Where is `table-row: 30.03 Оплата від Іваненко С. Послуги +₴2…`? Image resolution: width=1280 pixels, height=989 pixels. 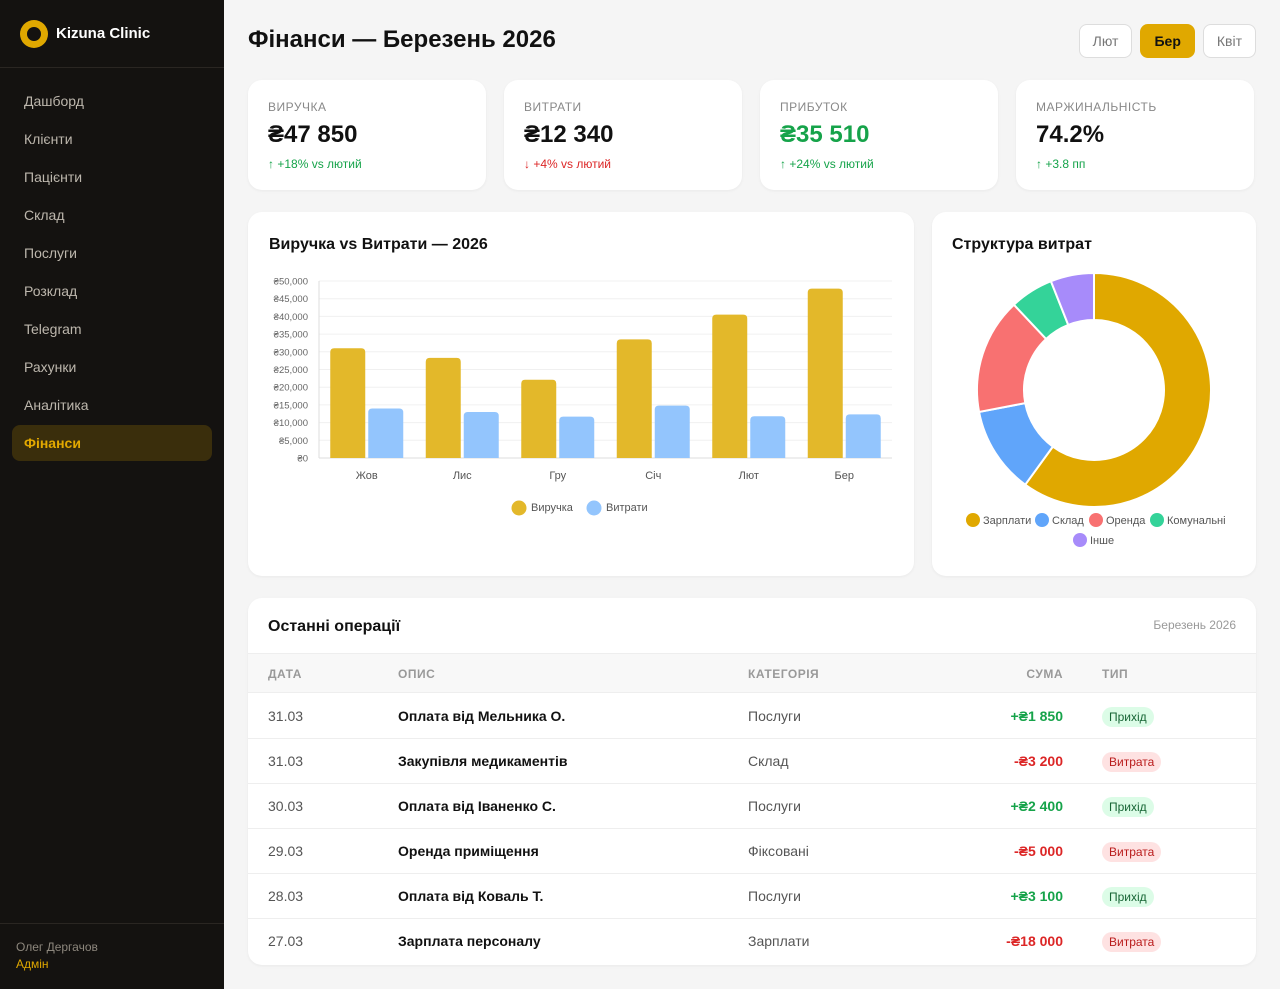 table-row: 30.03 Оплата від Іваненко С. Послуги +₴2… is located at coordinates (752, 806).